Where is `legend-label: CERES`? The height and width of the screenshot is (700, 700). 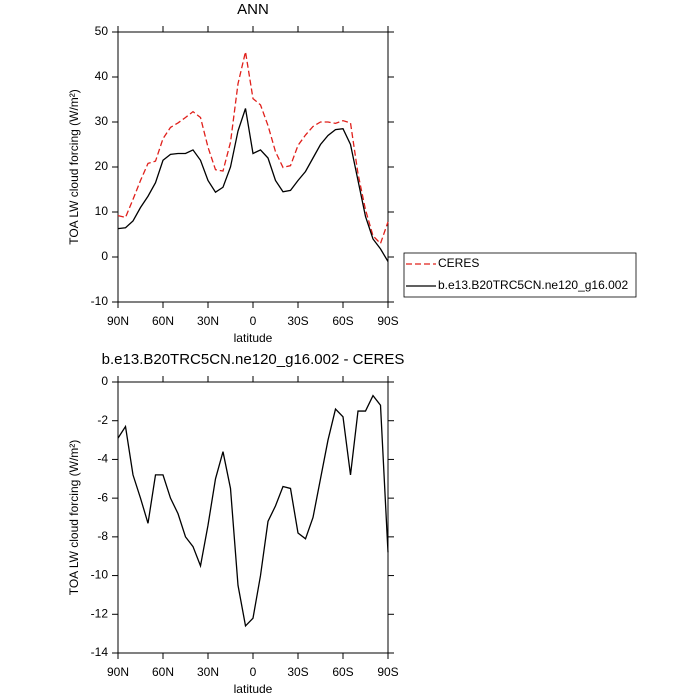
legend-label: CERES is located at coordinates (458, 263).